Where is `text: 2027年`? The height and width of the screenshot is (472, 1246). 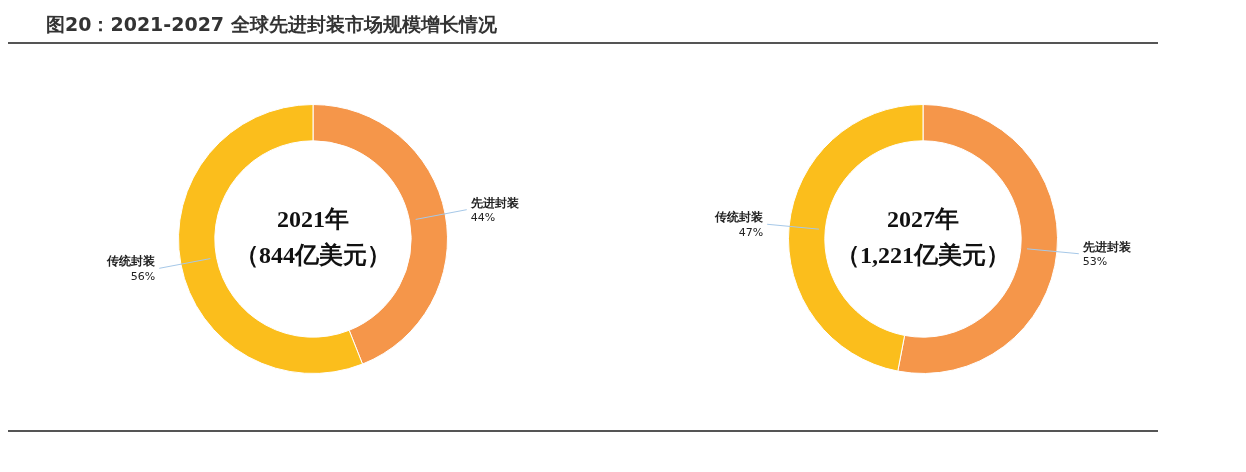
text: 2027年 is located at coordinates (923, 219).